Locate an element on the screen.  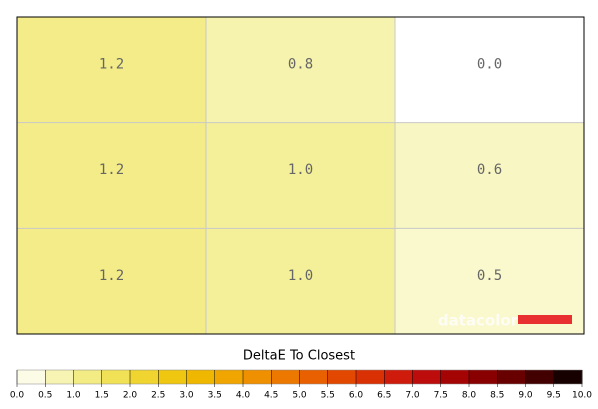
colorbar-tick-label: 3.5 is located at coordinates (215, 396).